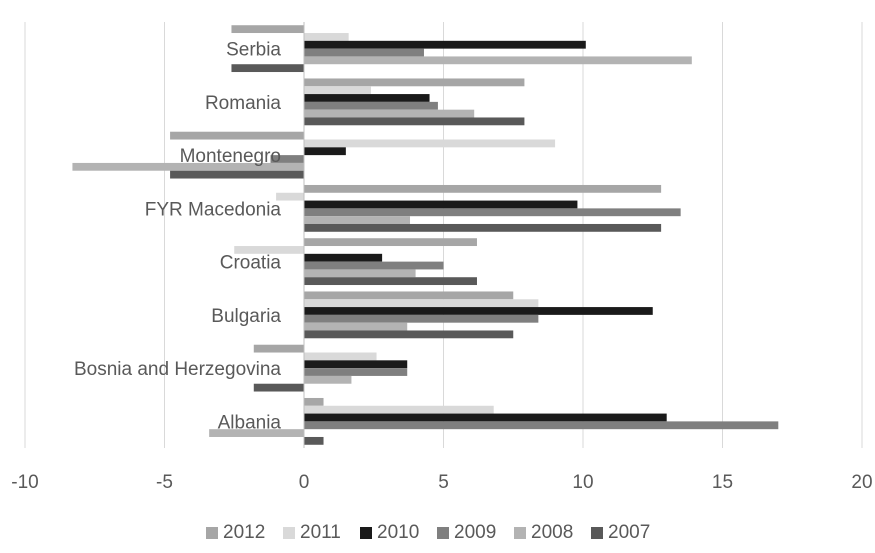 This screenshot has height=553, width=875. I want to click on bar-2009-bosnia-and-herzegovina, so click(356, 372).